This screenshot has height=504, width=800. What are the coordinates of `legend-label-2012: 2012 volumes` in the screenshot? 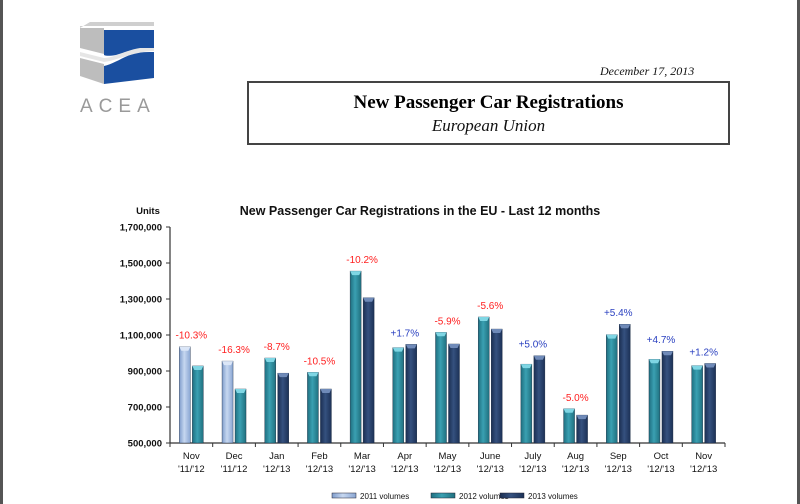 It's located at (484, 496).